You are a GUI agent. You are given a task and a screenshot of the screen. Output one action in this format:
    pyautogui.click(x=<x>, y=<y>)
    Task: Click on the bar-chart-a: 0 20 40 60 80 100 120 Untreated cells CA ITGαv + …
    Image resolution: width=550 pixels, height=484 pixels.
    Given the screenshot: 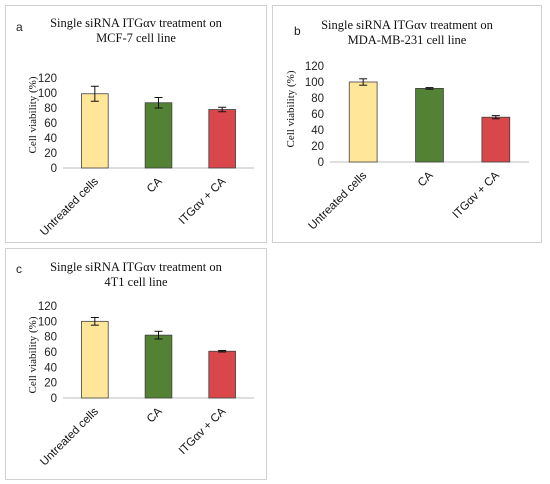 What is the action you would take?
    pyautogui.click(x=146, y=155)
    